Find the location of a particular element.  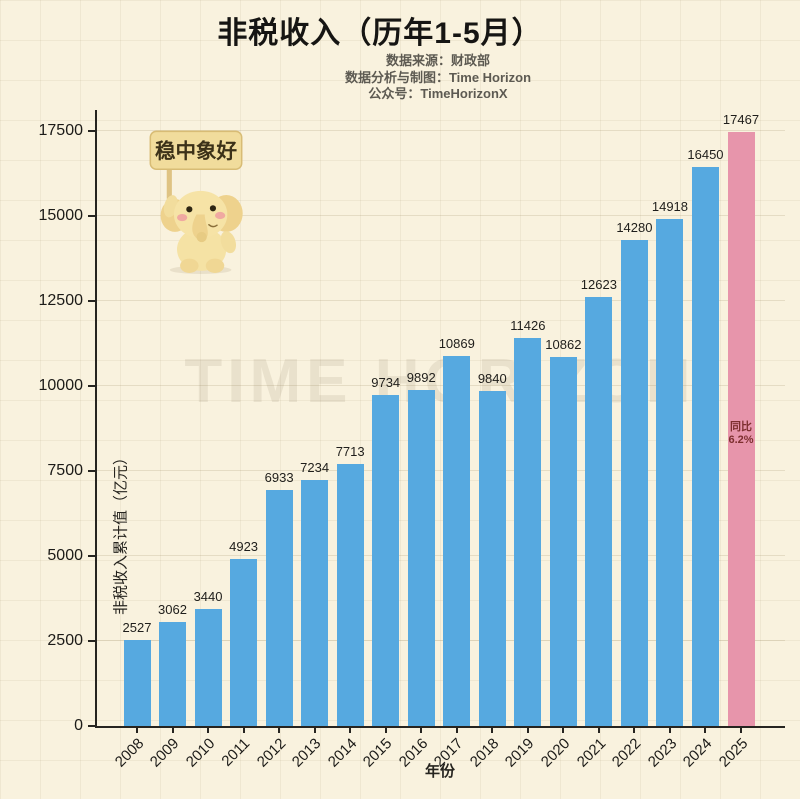

bar-value-label-2019: 11426 is located at coordinates (528, 325).